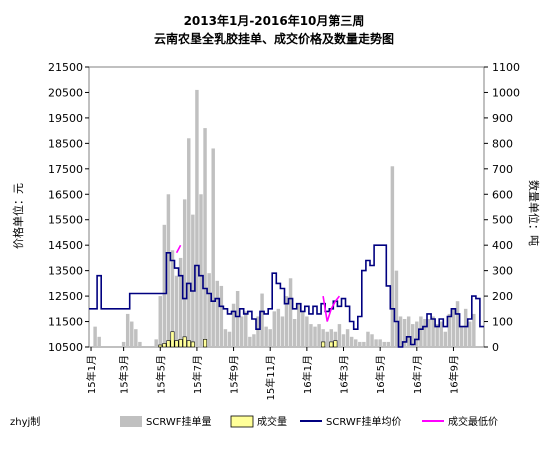 The height and width of the screenshot is (451, 549). What do you see at coordinates (179, 421) in the screenshot?
I see `legend-label-order-volume: SCRWF挂单量` at bounding box center [179, 421].